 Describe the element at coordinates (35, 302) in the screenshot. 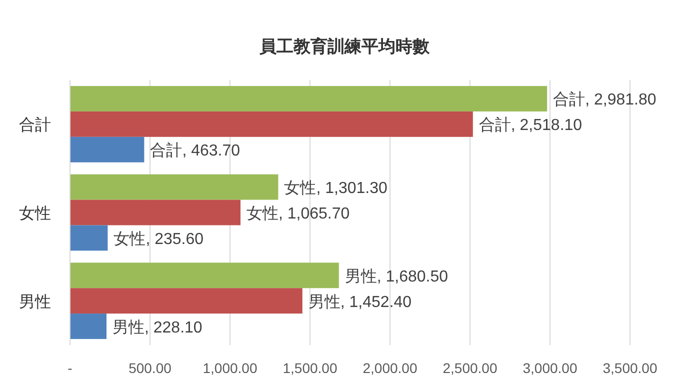

I see `y-tick-label: 男性` at that location.